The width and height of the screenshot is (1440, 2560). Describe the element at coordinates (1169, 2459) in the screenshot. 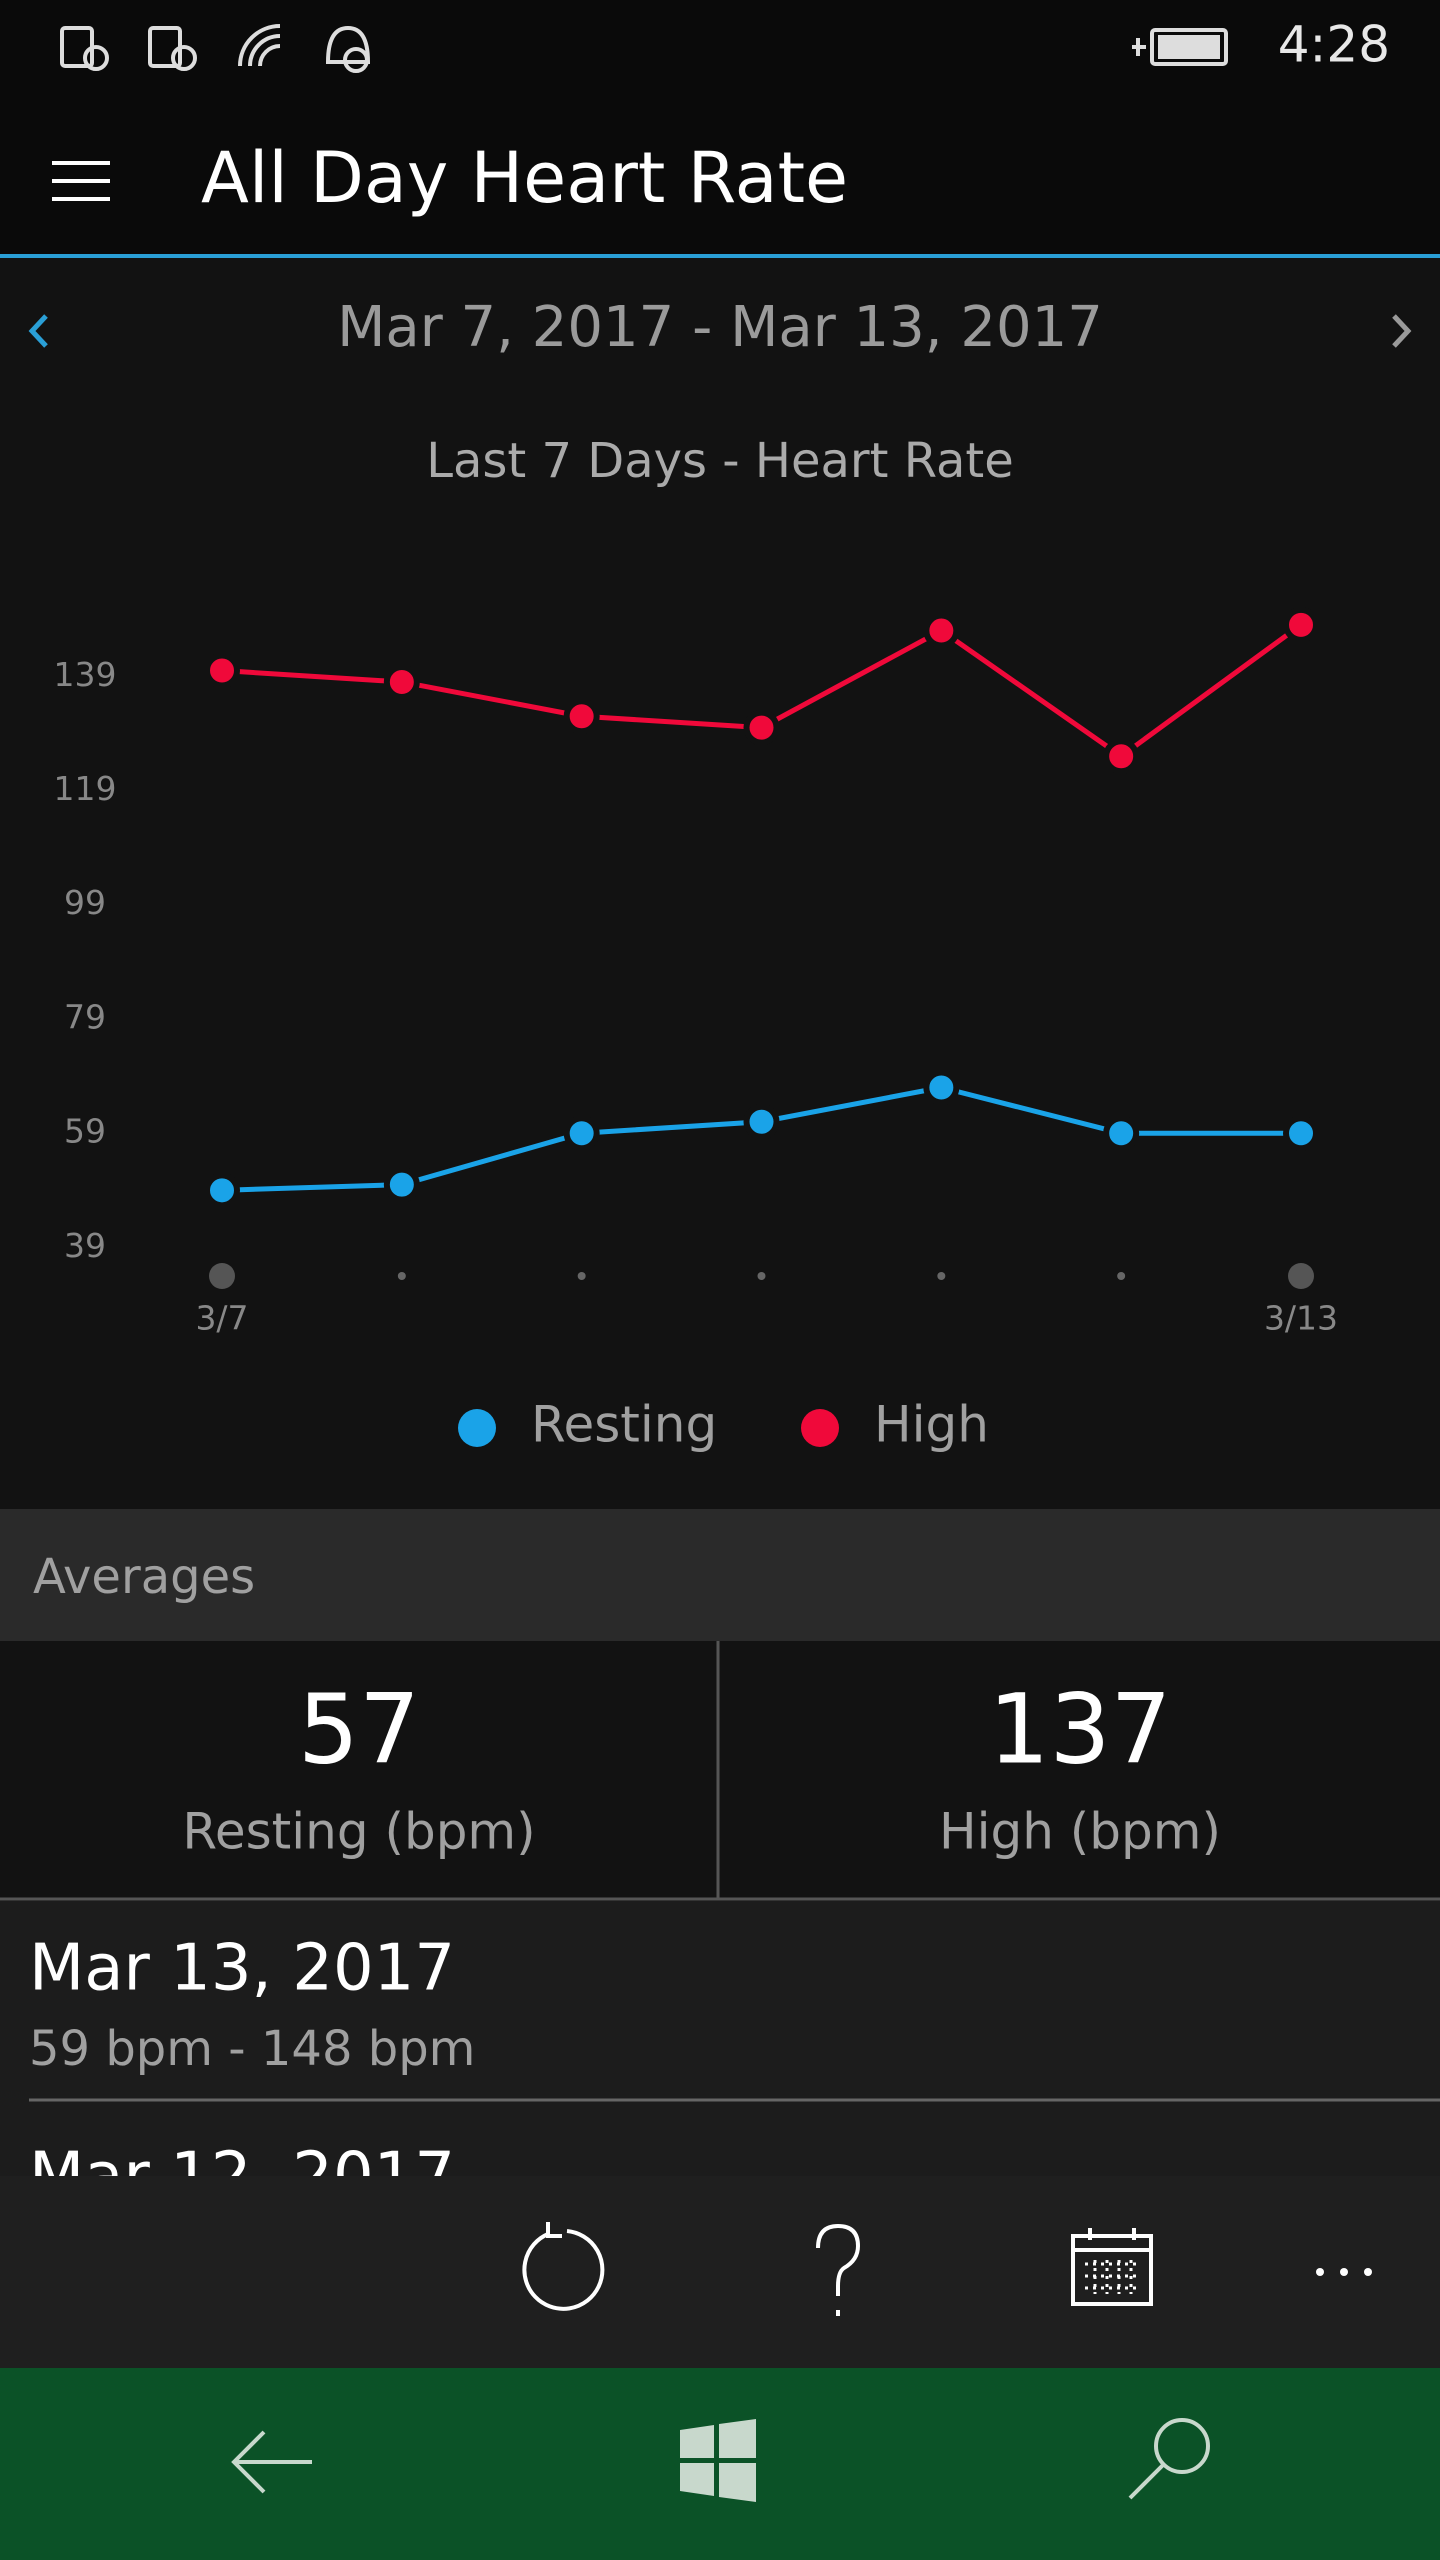

I see `search-button` at that location.